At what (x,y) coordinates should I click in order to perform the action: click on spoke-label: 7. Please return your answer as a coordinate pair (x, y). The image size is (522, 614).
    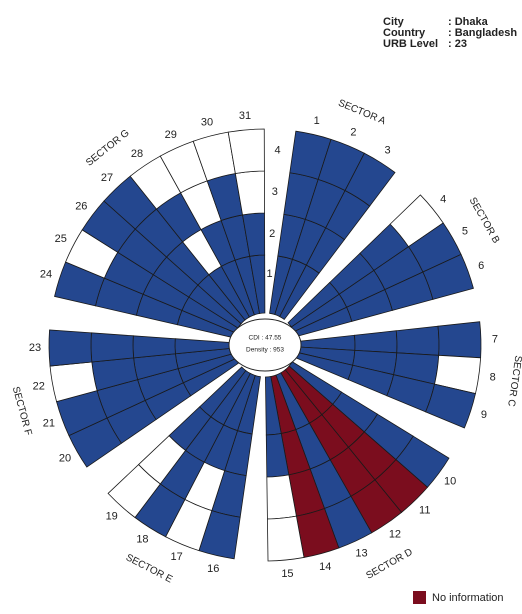
    Looking at the image, I should click on (495, 339).